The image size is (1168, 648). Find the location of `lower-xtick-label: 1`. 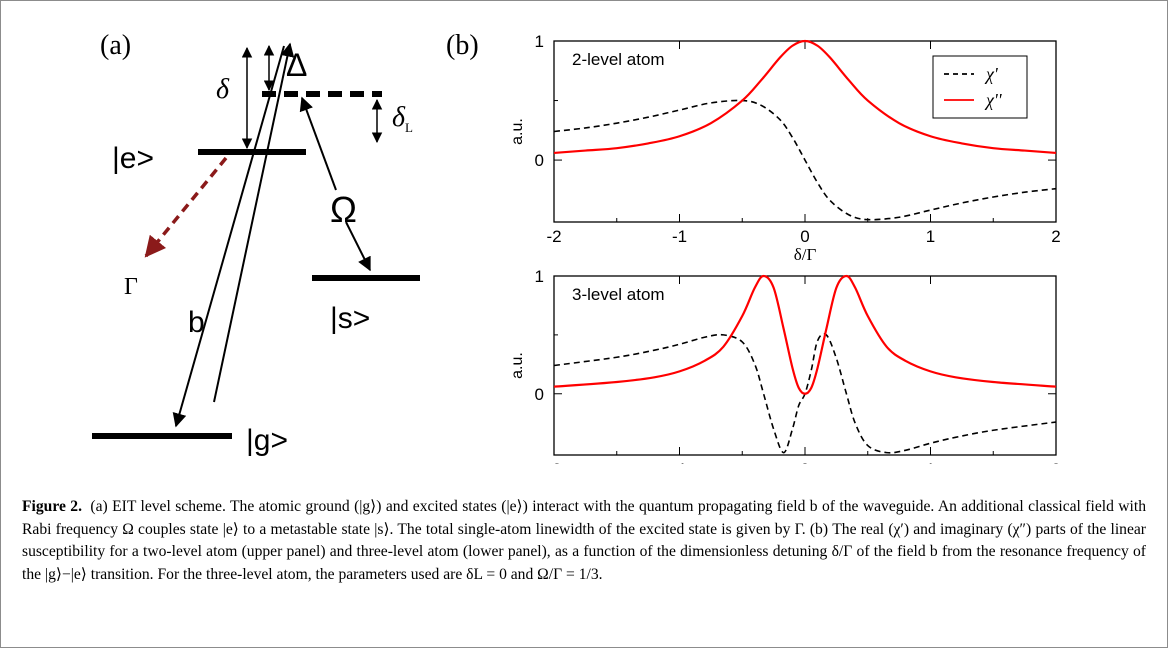

lower-xtick-label: 1 is located at coordinates (930, 462).